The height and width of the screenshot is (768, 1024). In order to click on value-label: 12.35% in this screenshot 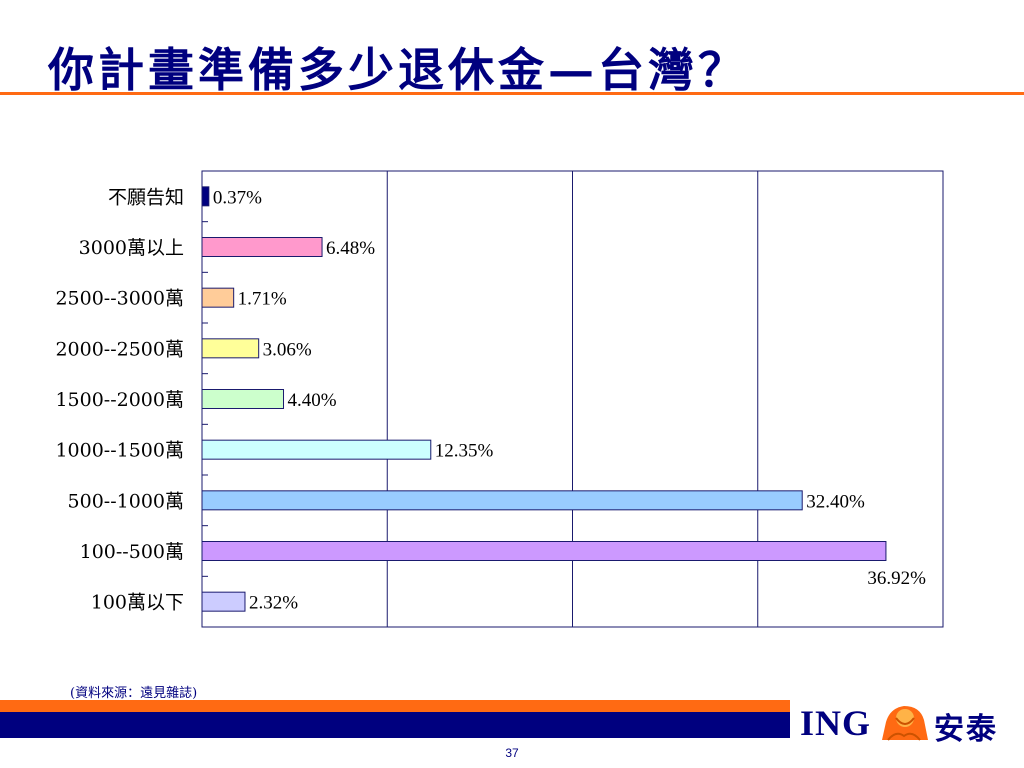, I will do `click(464, 451)`.